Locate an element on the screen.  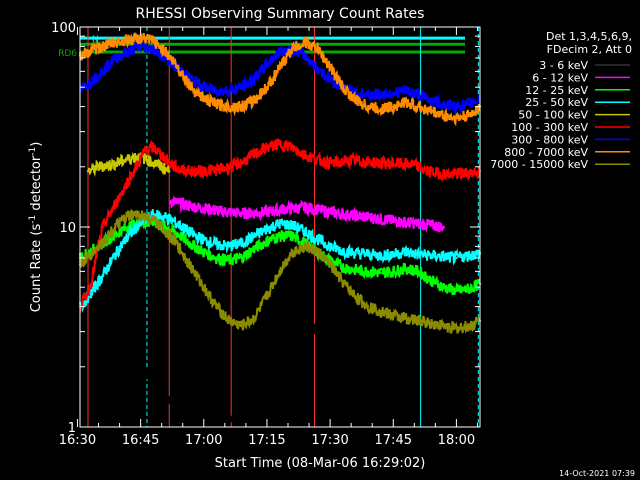
x-tick-label-0: 16:30 is located at coordinates (77, 440).